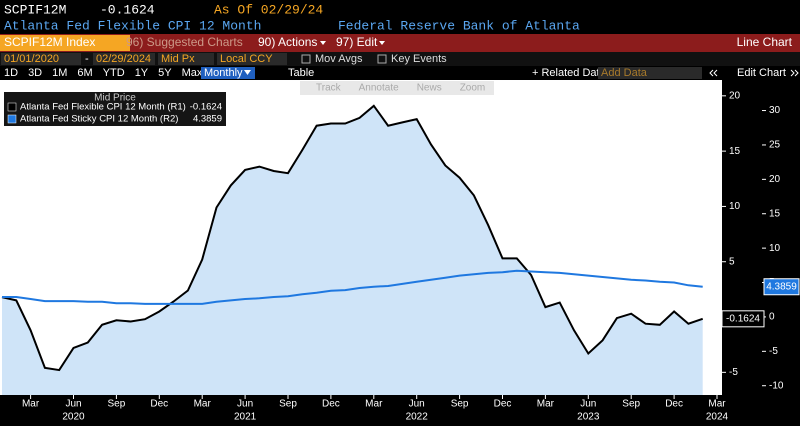 This screenshot has width=800, height=426. What do you see at coordinates (775, 110) in the screenshot?
I see `y2-tick-label: 30` at bounding box center [775, 110].